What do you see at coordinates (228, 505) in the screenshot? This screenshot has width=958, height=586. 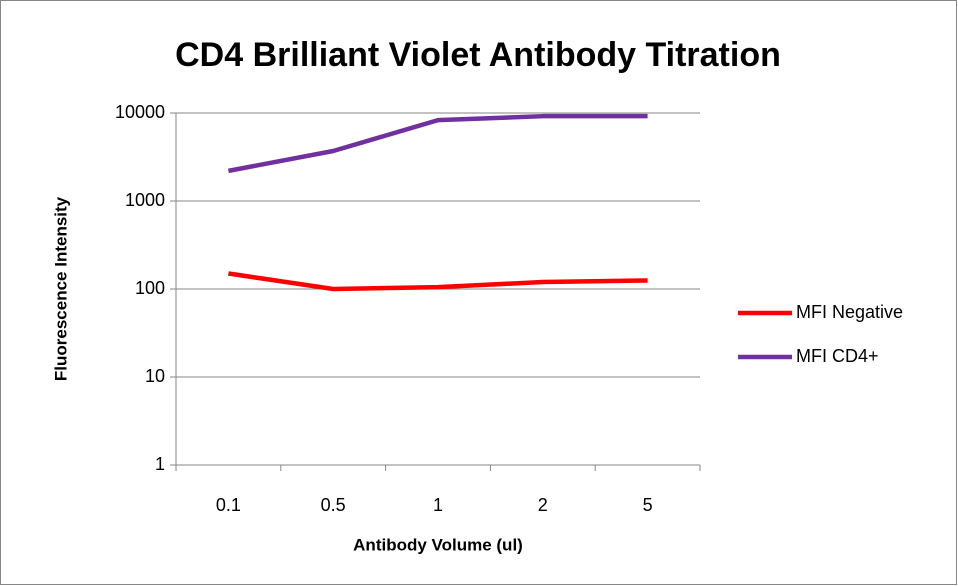 I see `x-tick-label: 0.1` at bounding box center [228, 505].